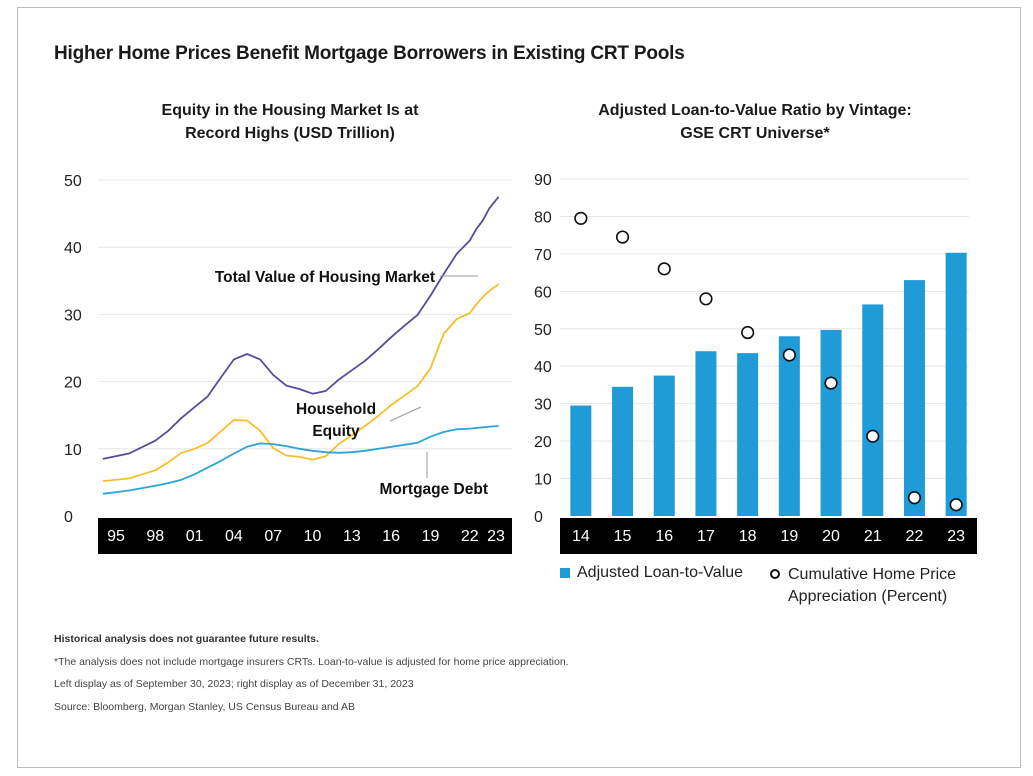 This screenshot has width=1033, height=776. What do you see at coordinates (706, 536) in the screenshot?
I see `right-x-tick-label: 17` at bounding box center [706, 536].